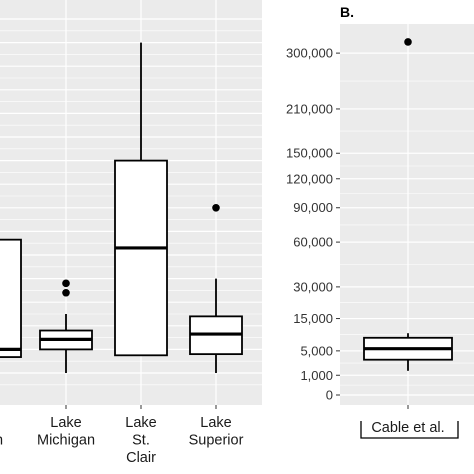 Image resolution: width=474 pixels, height=474 pixels. Describe the element at coordinates (313, 242) in the screenshot. I see `y-tick-label: 60,000` at that location.